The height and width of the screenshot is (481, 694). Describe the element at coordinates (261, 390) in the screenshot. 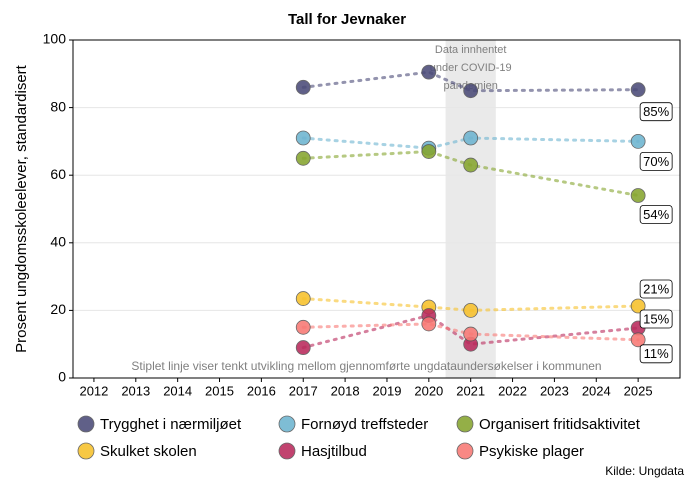

I see `x-tick-label: 2016` at that location.